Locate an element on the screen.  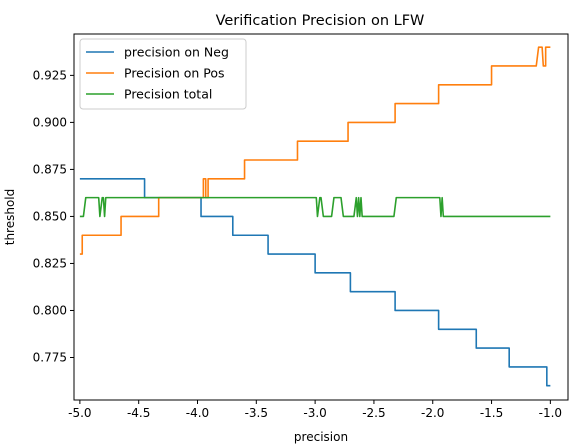
legend-label-1: precision on Neg is located at coordinates (176, 52).